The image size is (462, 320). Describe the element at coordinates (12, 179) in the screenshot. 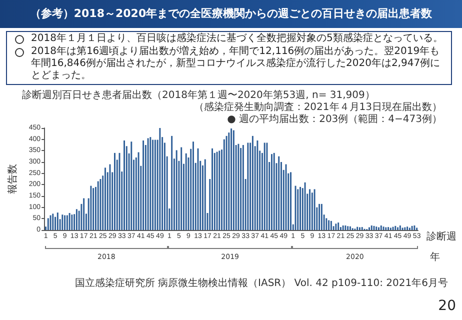

I see `y-axis-title: 報告数` at that location.